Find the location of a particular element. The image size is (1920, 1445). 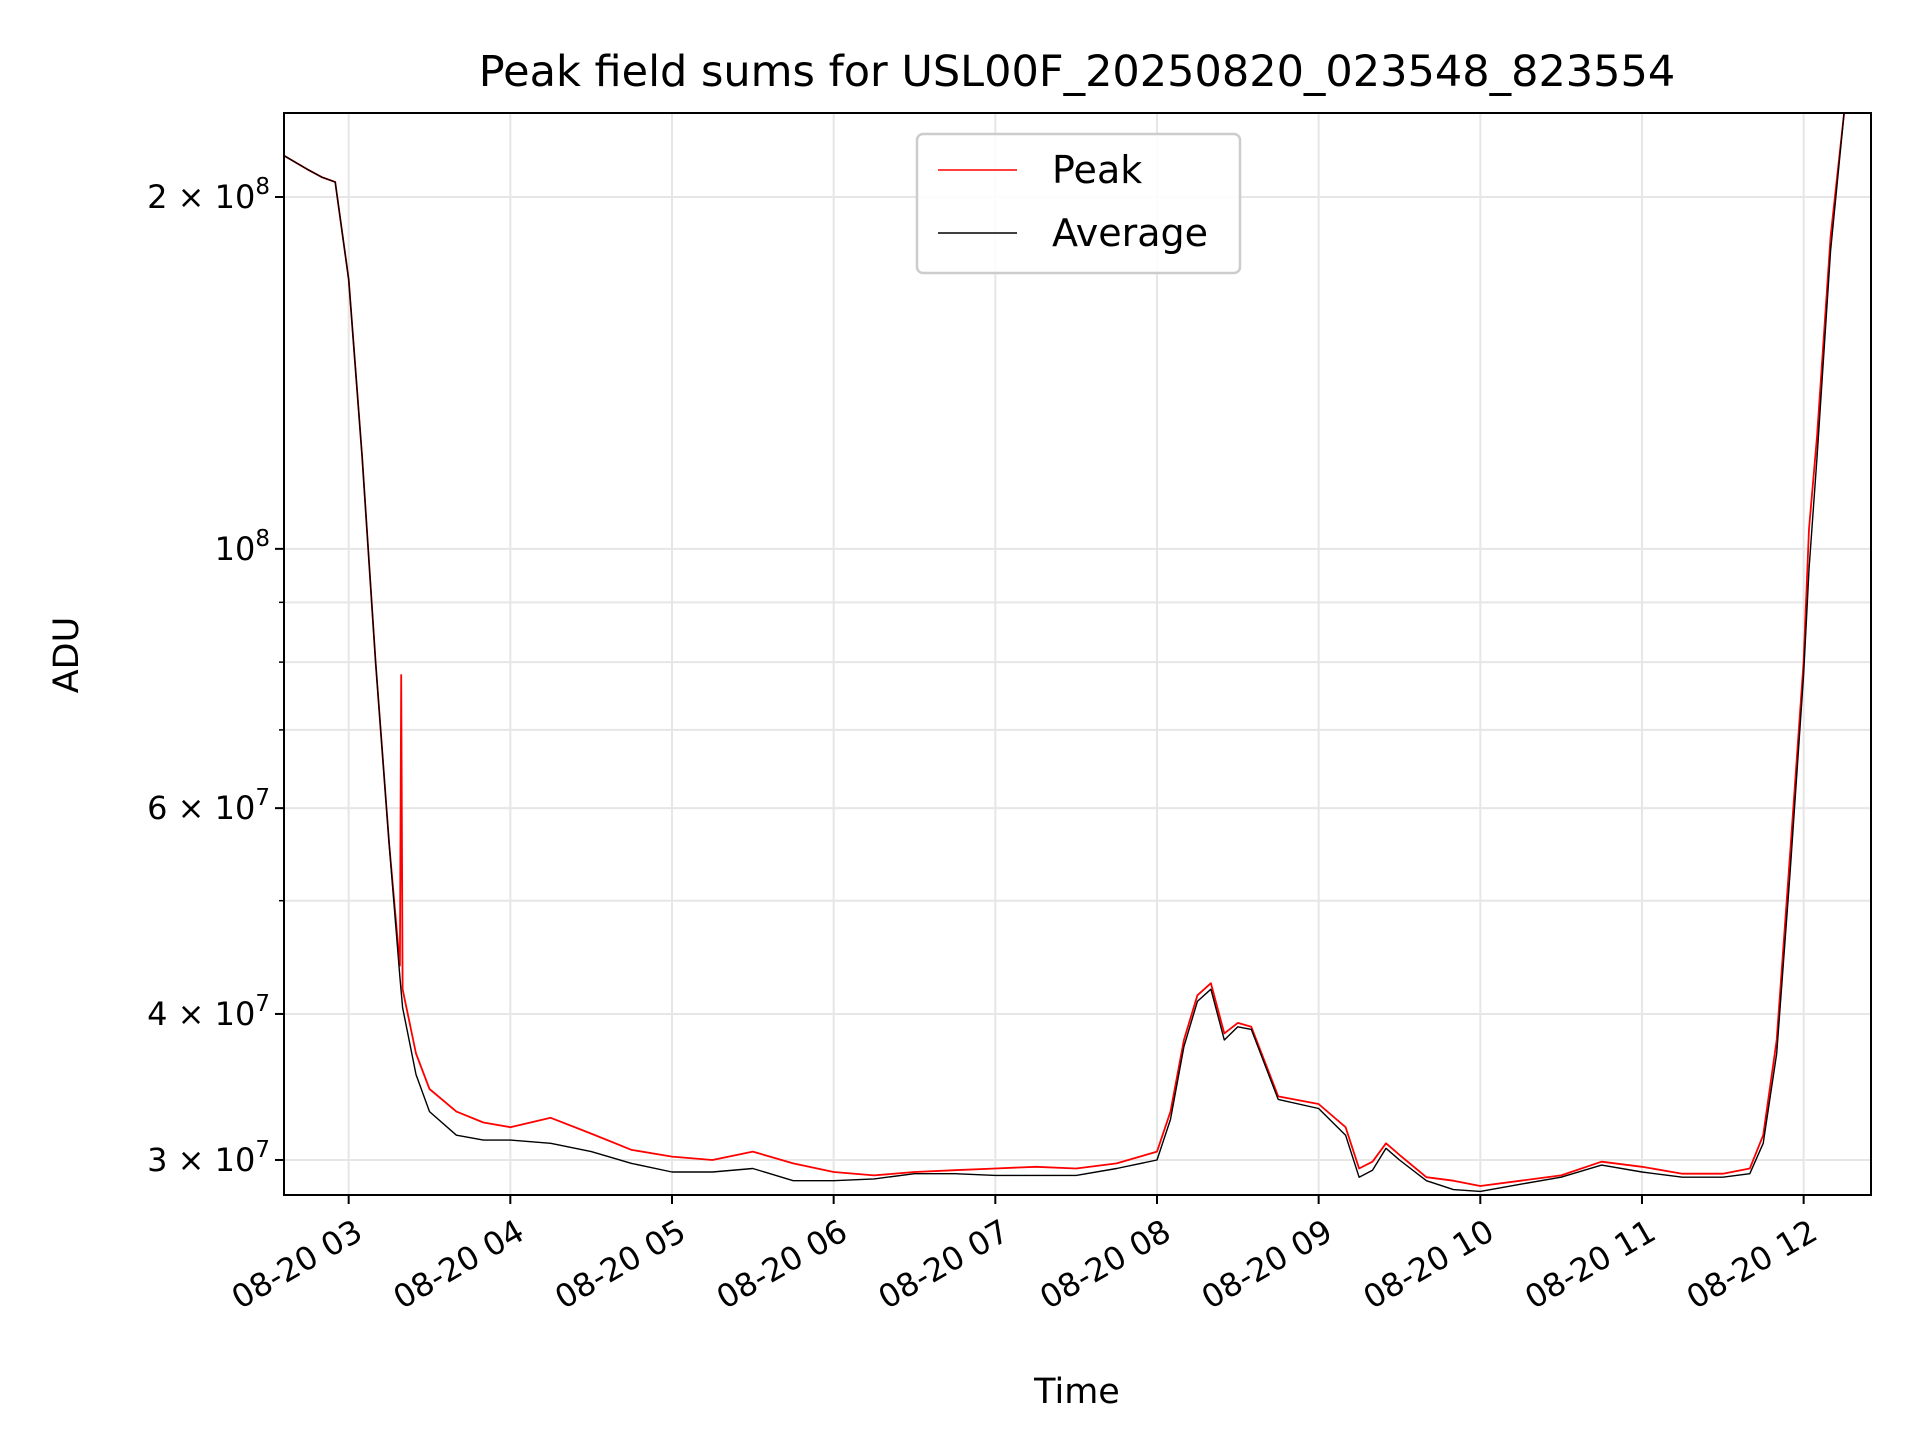

y-tick-label: 3 × 107 is located at coordinates (208, 1158).